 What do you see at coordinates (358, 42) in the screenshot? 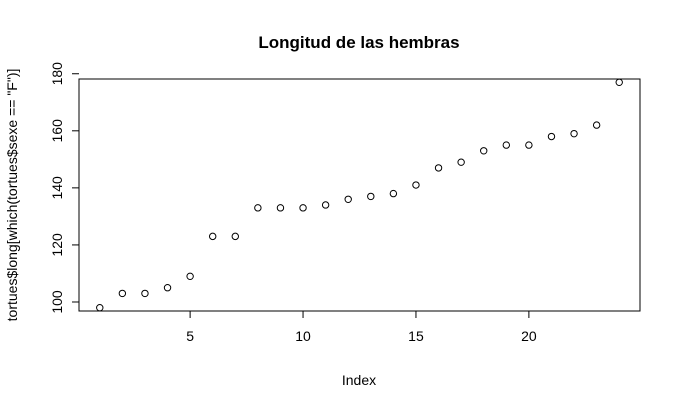
I see `chart-title: Longitud de las hembras` at bounding box center [358, 42].